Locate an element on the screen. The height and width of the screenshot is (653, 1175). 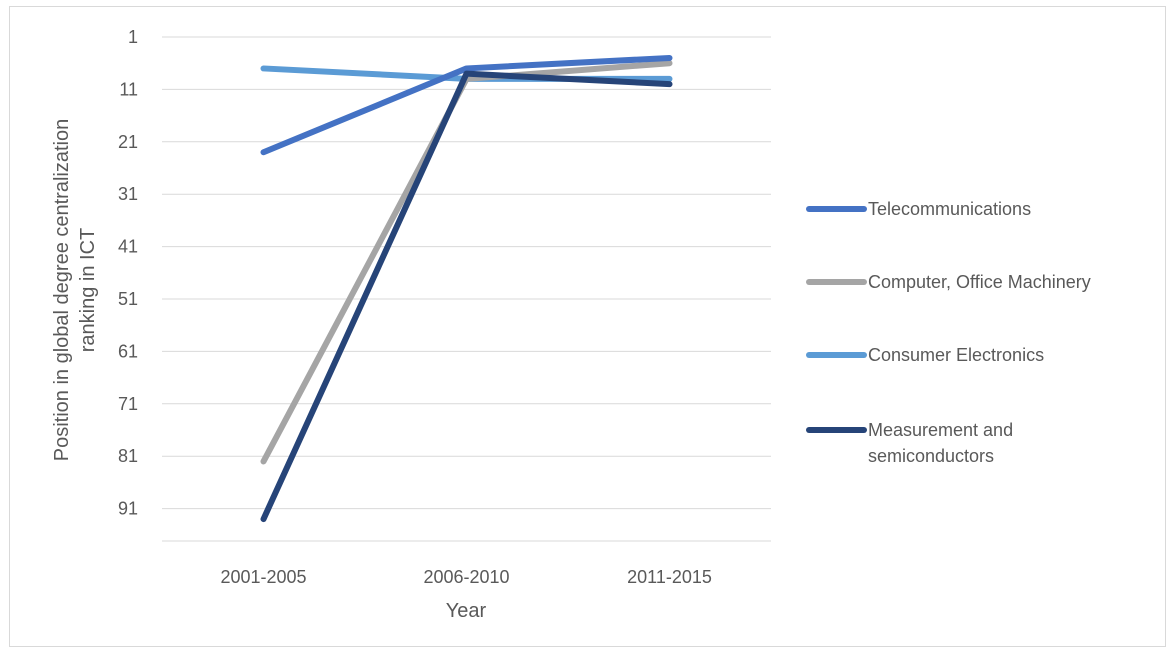
y-tick-label: 81 is located at coordinates (128, 456).